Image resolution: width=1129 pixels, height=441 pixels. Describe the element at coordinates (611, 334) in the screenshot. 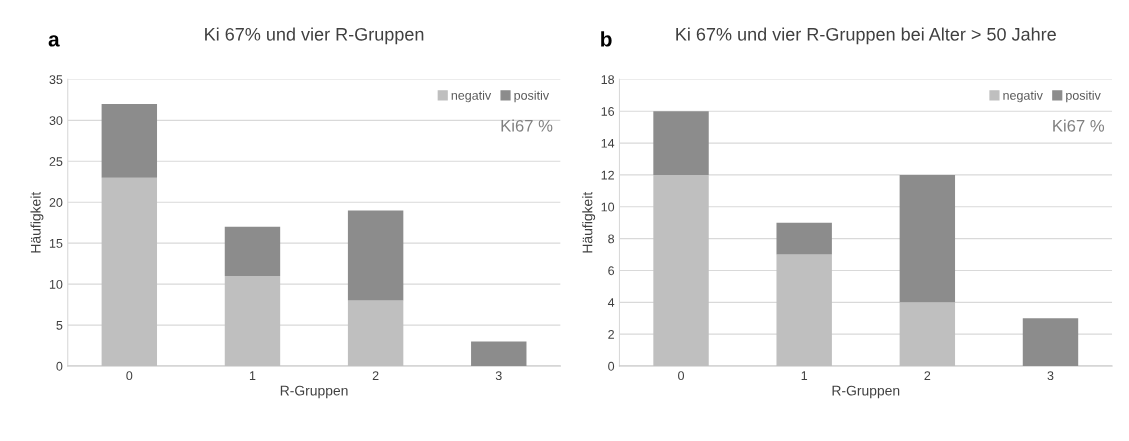

I see `y-tick-label: 2` at that location.